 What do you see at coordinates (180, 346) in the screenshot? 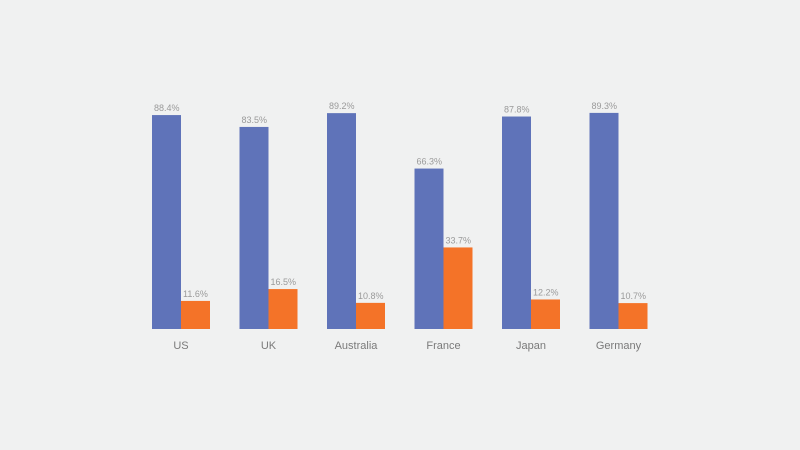
I see `x-tick-label-us: US` at bounding box center [180, 346].